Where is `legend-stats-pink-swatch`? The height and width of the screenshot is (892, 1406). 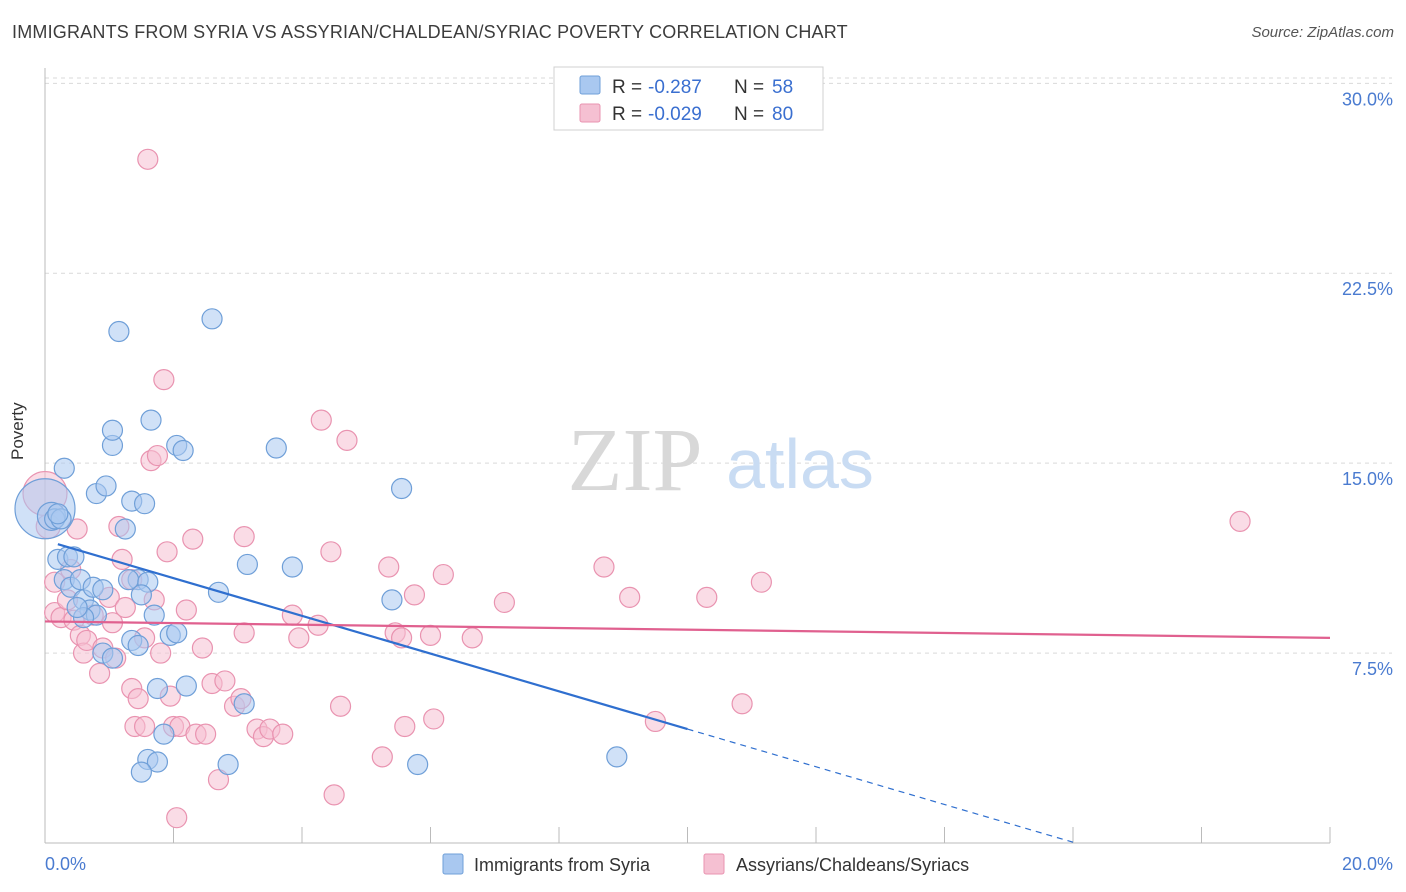
legend-stats-pink-swatch is located at coordinates (590, 113).